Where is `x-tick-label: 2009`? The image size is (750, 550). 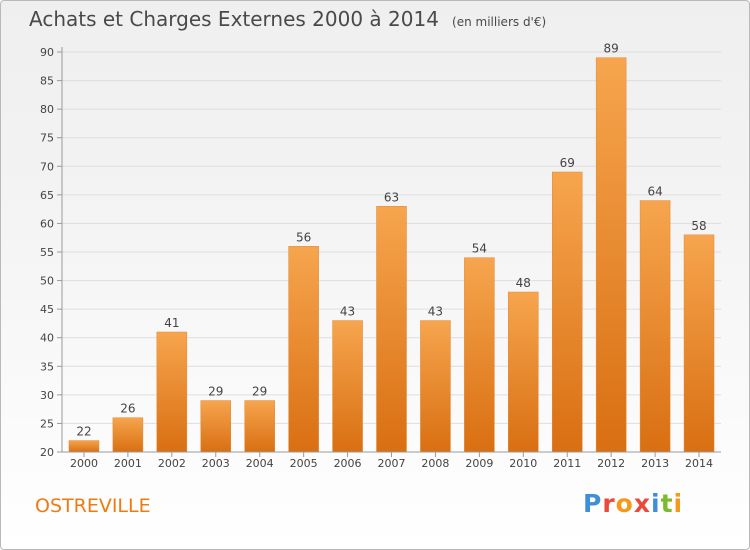 x-tick-label: 2009 is located at coordinates (479, 463).